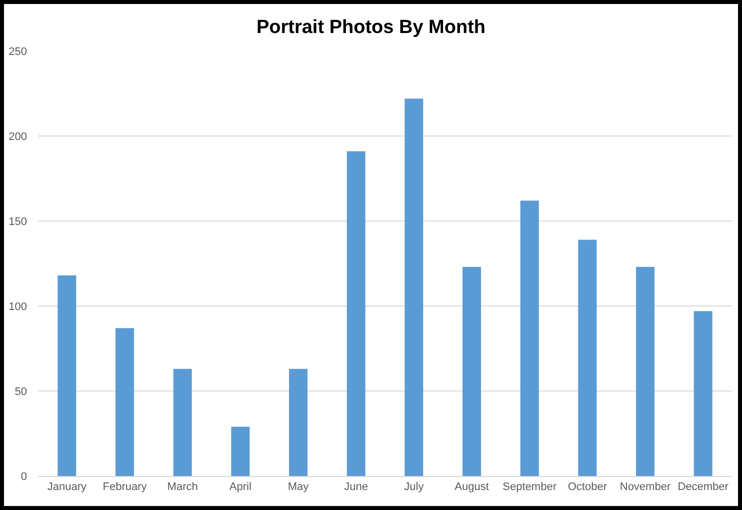 The image size is (742, 510). Describe the element at coordinates (23, 476) in the screenshot. I see `y-tick-label: 0` at that location.